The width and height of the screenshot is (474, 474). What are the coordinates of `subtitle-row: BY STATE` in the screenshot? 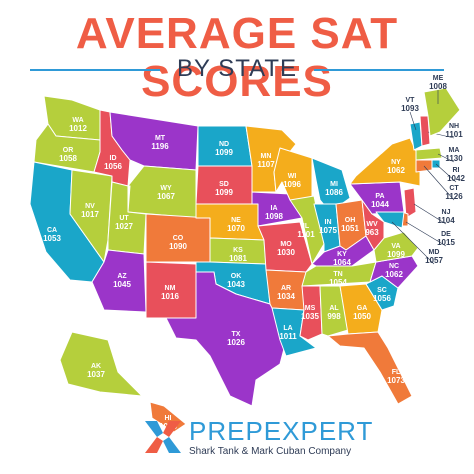 It's located at (237, 69).